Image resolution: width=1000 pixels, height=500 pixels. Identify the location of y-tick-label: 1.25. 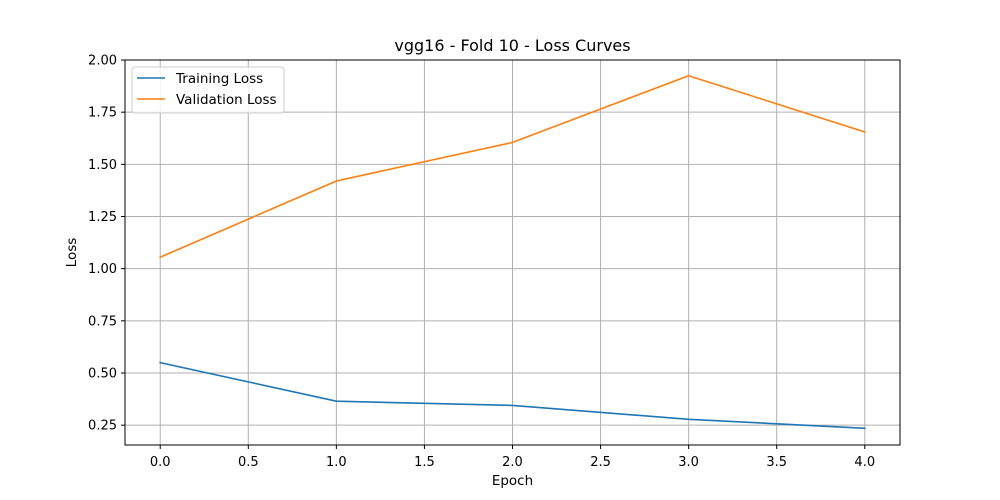
(102, 217).